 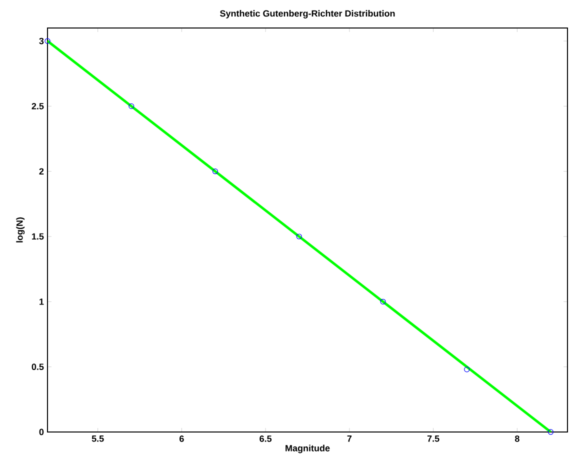 I want to click on y-tick-label: 0, so click(x=41, y=432).